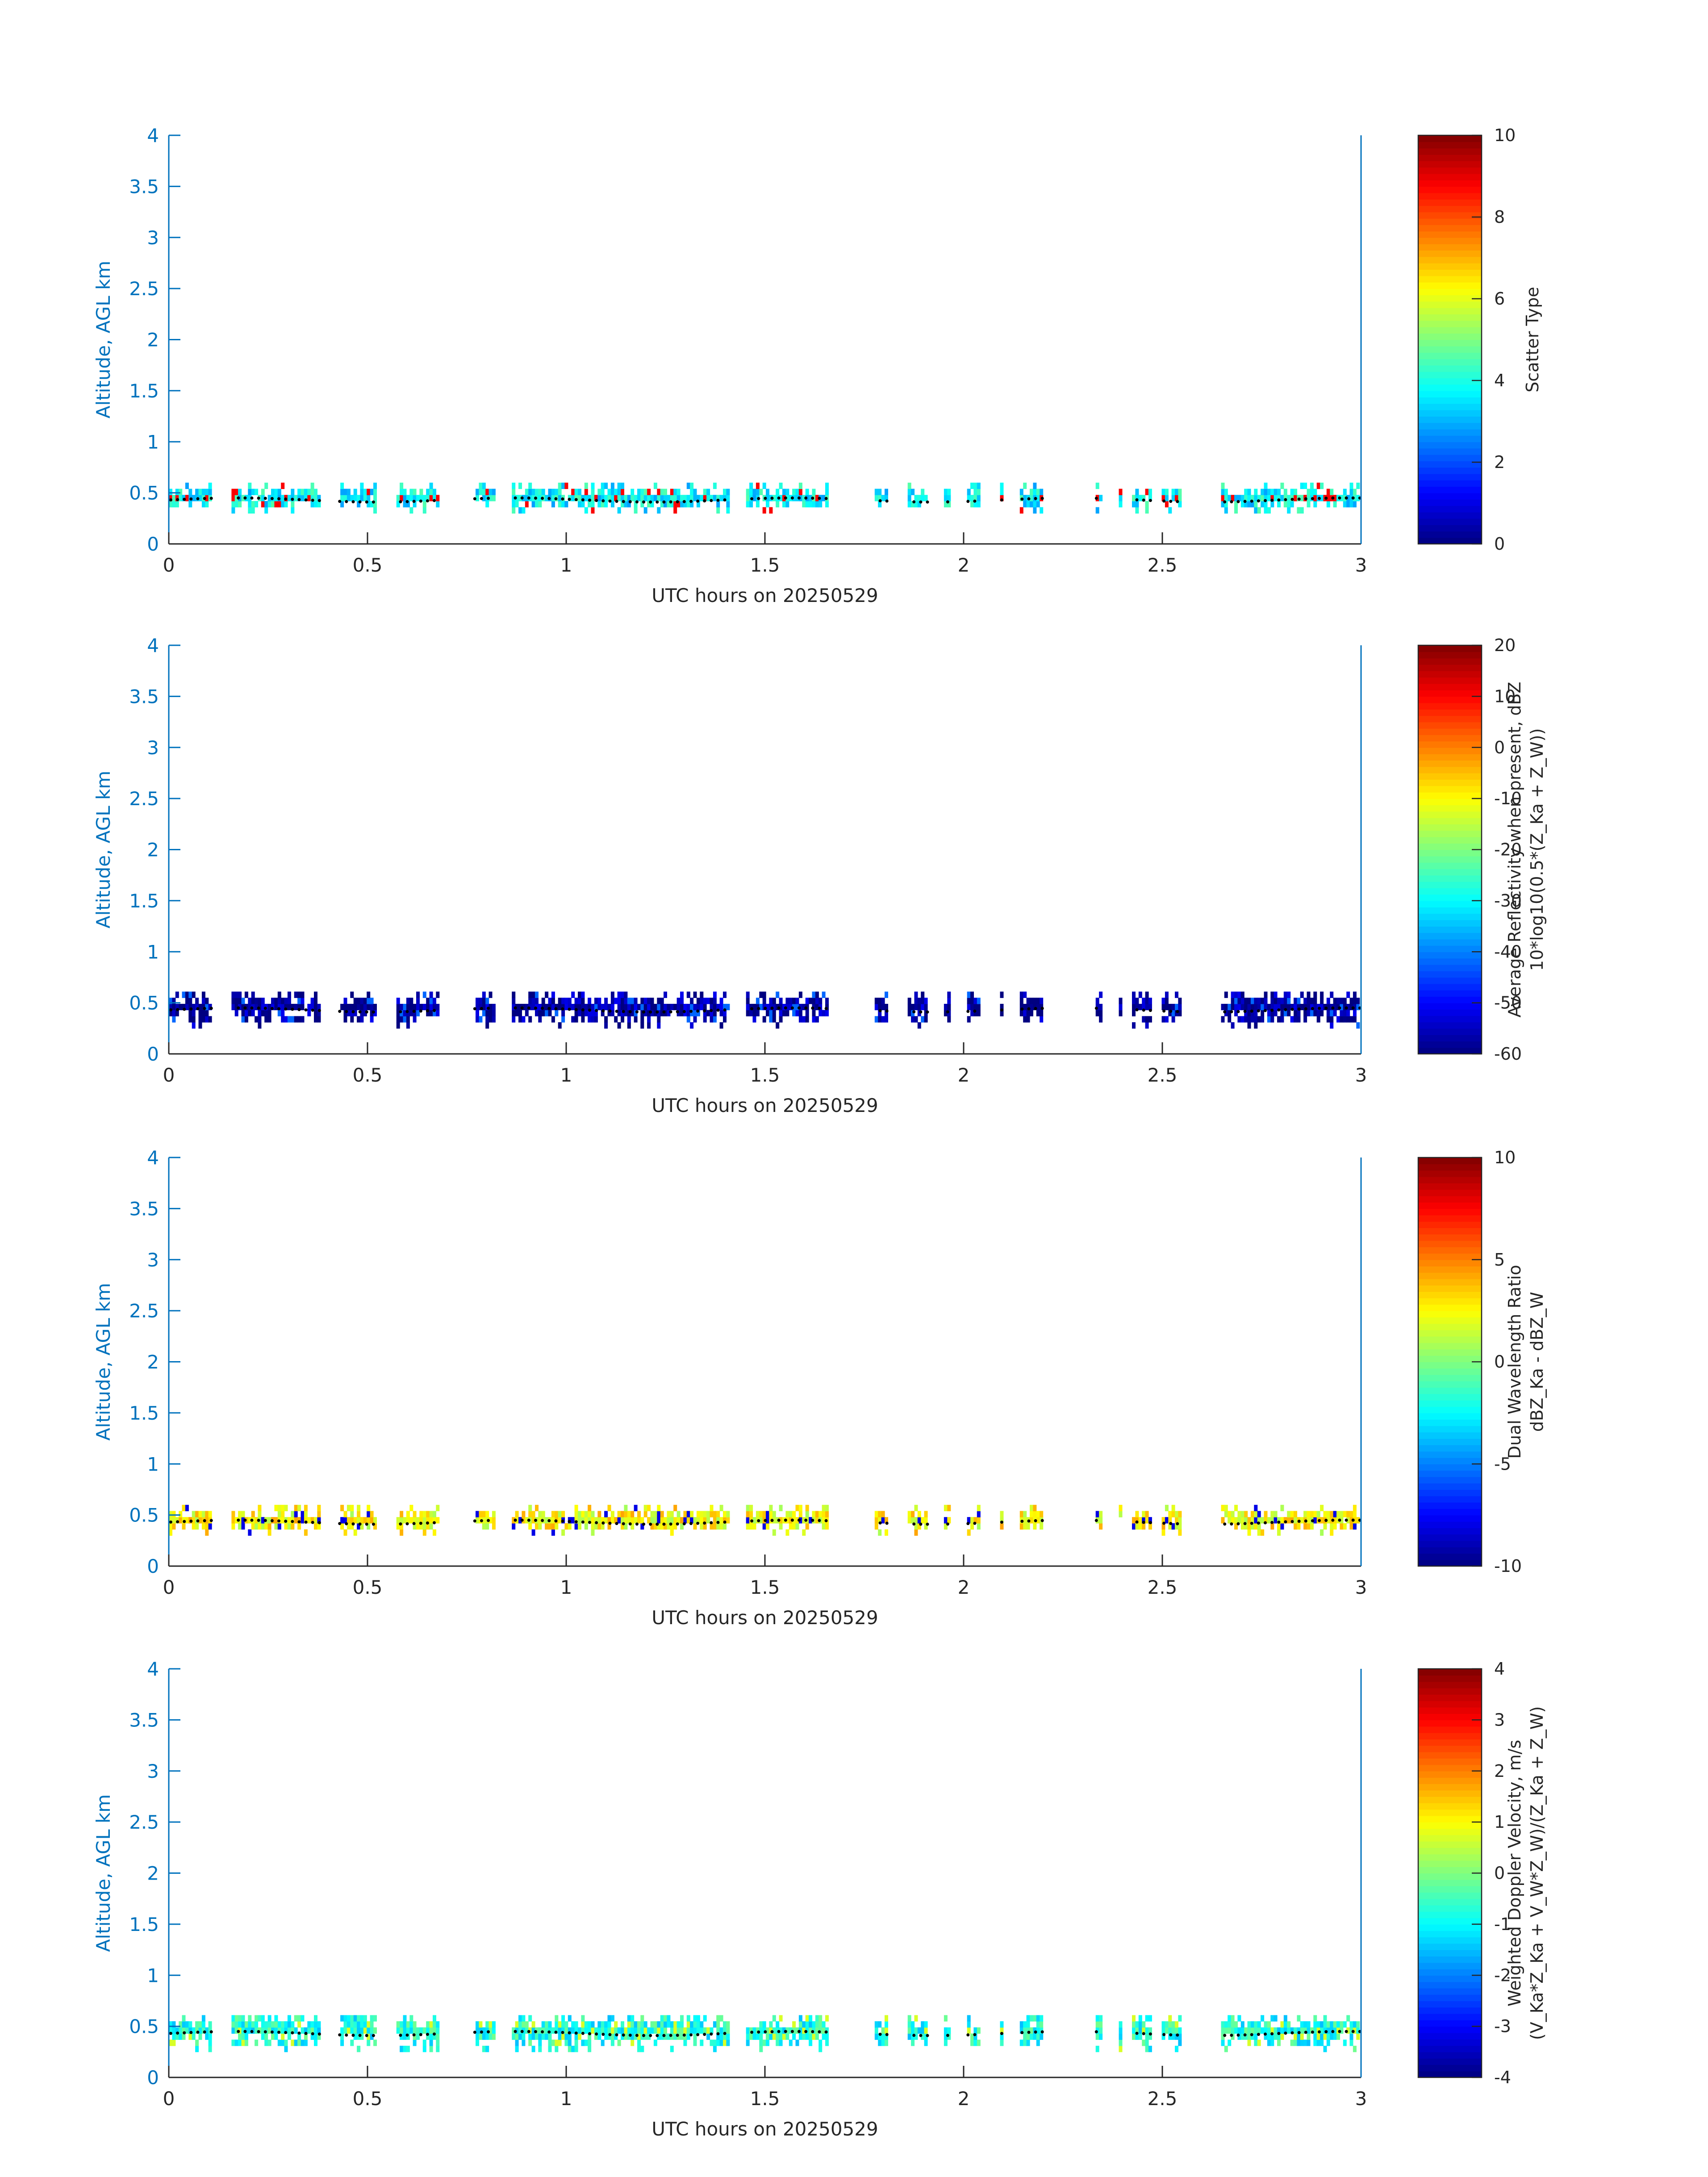 The height and width of the screenshot is (2177, 1708). I want to click on x-tick-label: 0.5, so click(368, 1075).